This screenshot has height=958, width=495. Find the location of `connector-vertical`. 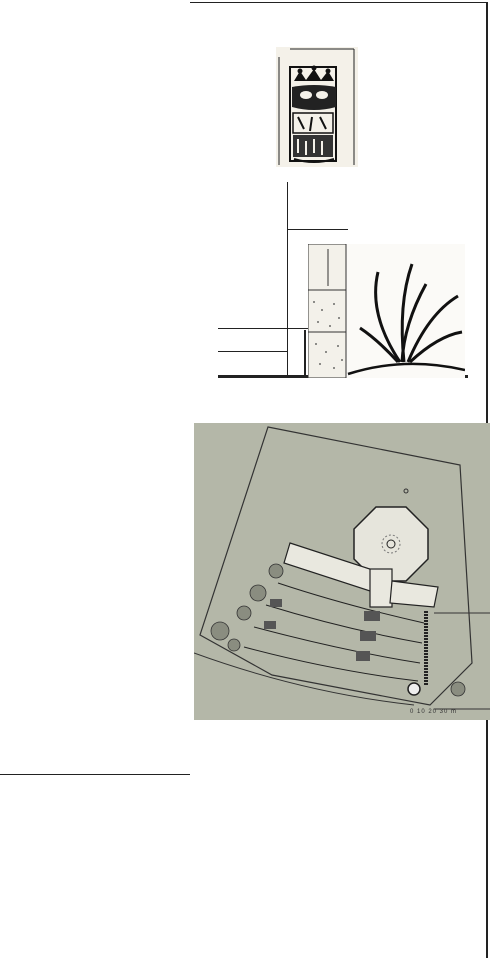

connector-vertical is located at coordinates (287, 280).